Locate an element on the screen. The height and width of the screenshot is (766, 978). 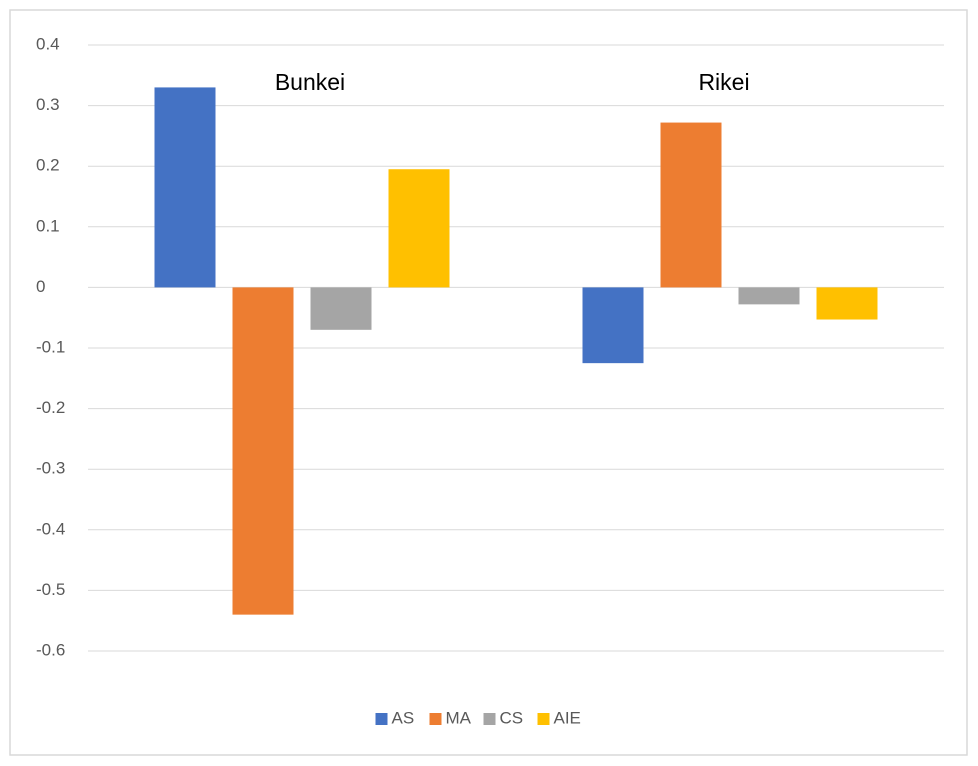
y-tick-label: 0.3 is located at coordinates (48, 104).